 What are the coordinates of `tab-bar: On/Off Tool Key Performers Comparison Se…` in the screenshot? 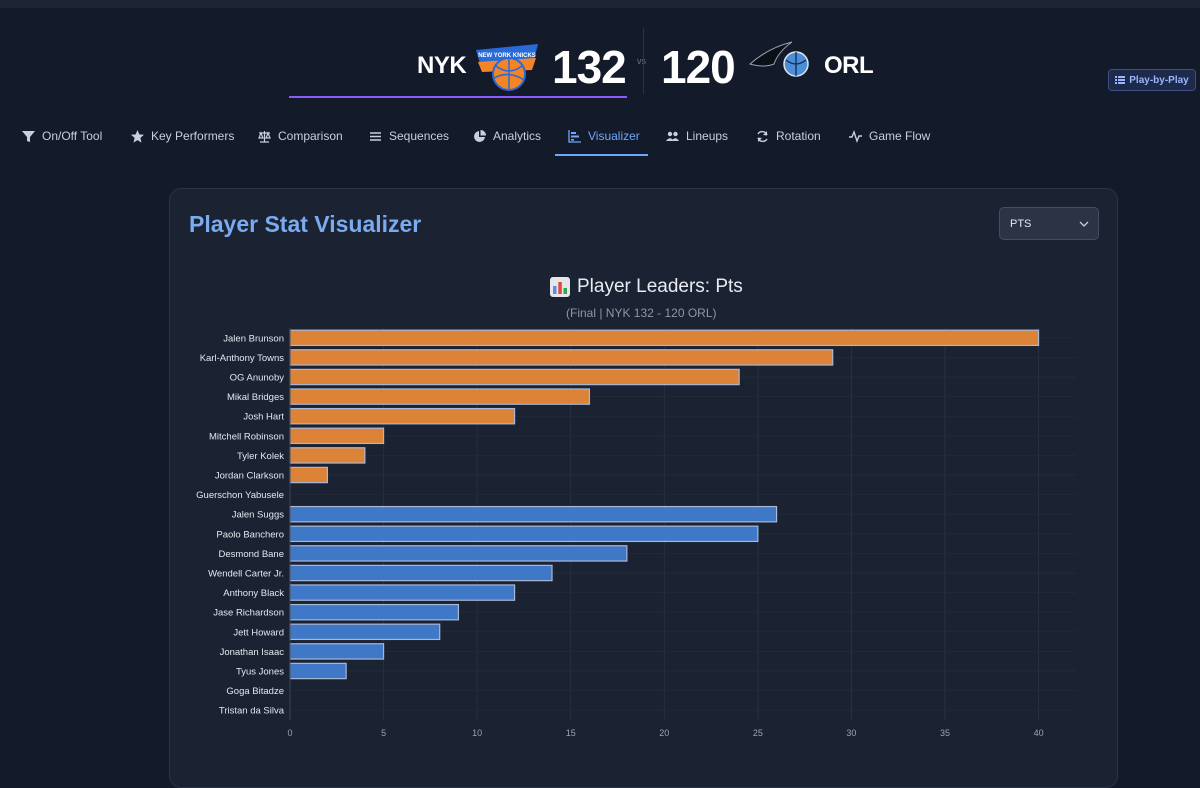 It's located at (600, 136).